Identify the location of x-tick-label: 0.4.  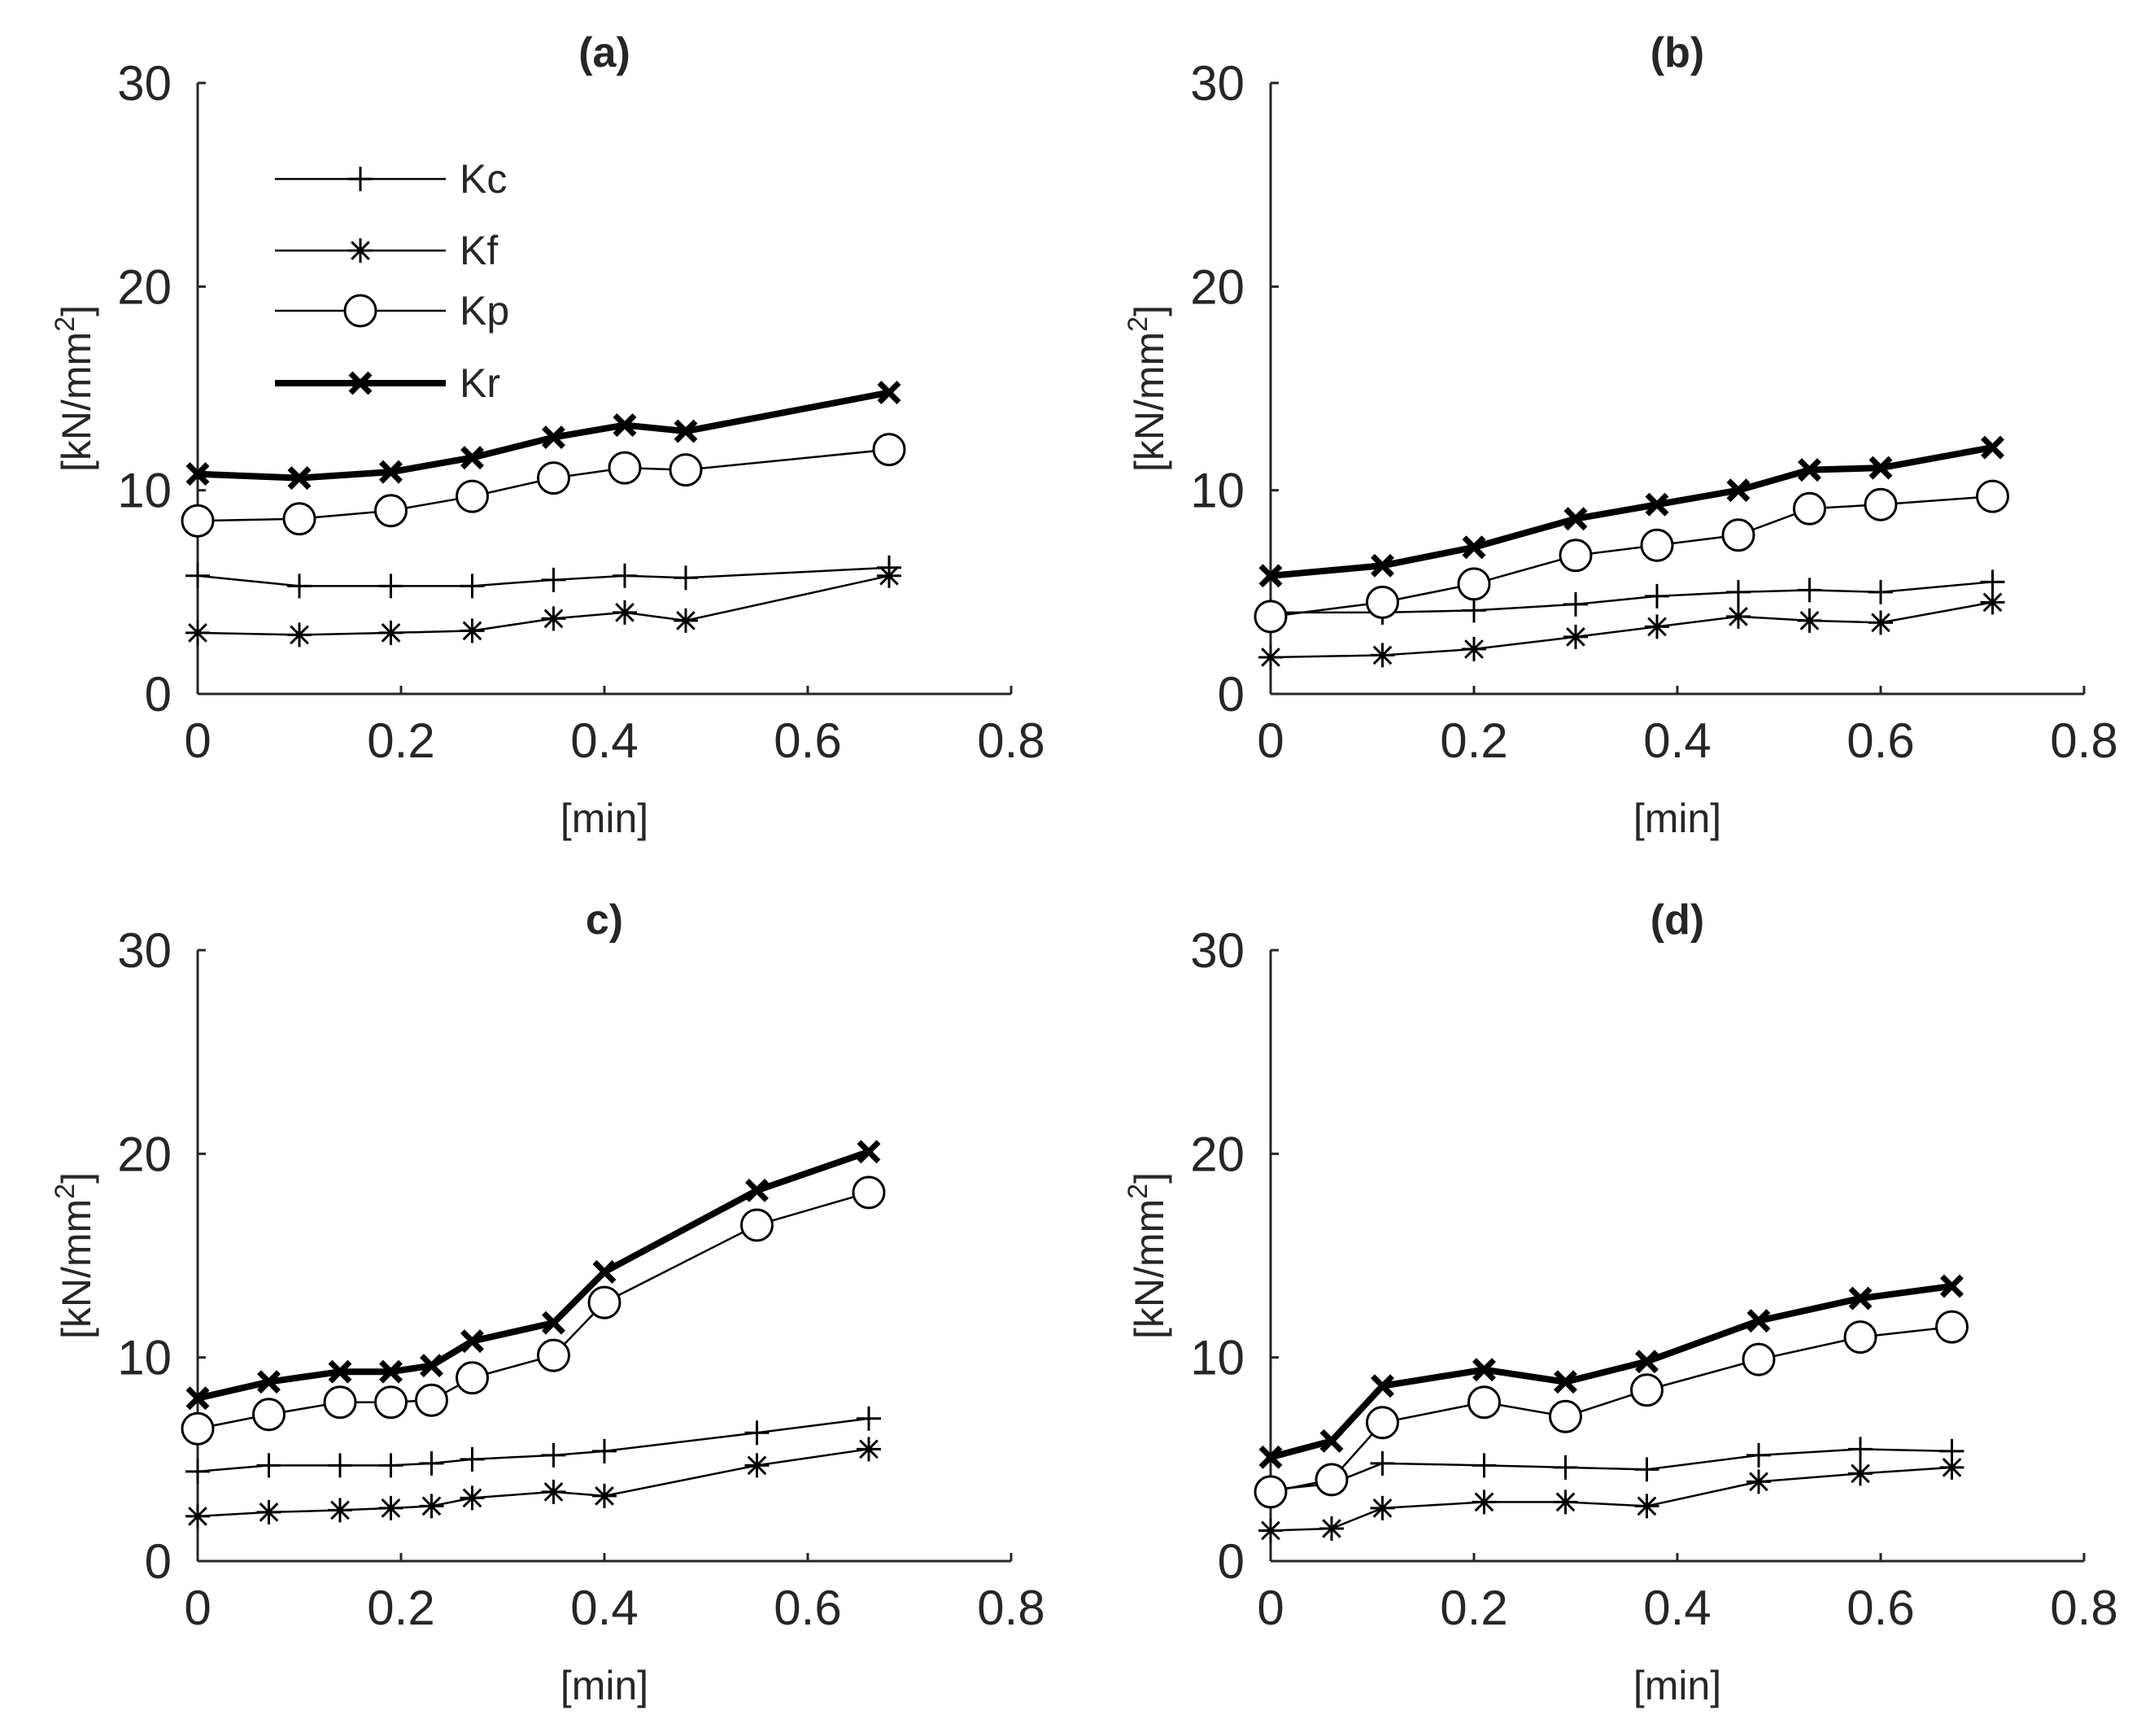
(604, 1608).